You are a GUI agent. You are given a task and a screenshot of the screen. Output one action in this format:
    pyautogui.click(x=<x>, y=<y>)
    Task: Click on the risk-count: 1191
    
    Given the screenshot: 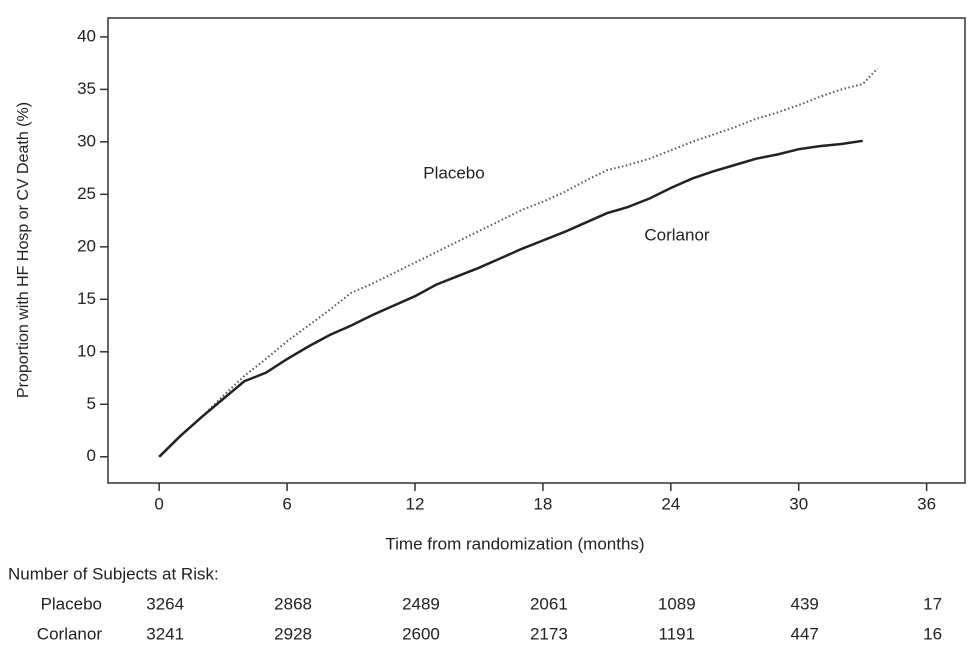 What is the action you would take?
    pyautogui.click(x=677, y=633)
    